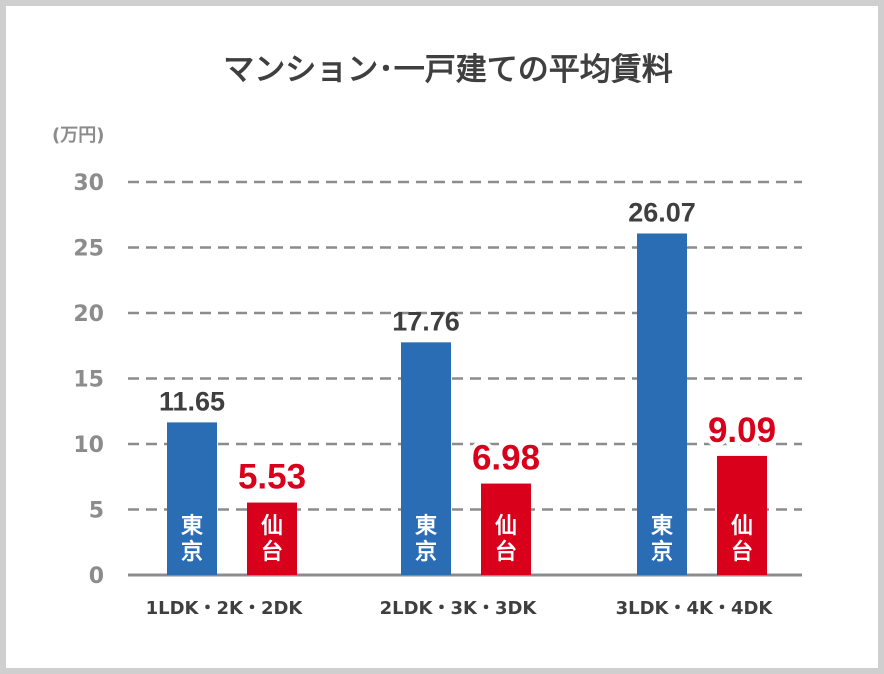  Describe the element at coordinates (742, 430) in the screenshot. I see `data-label-sendai: 9.09` at that location.